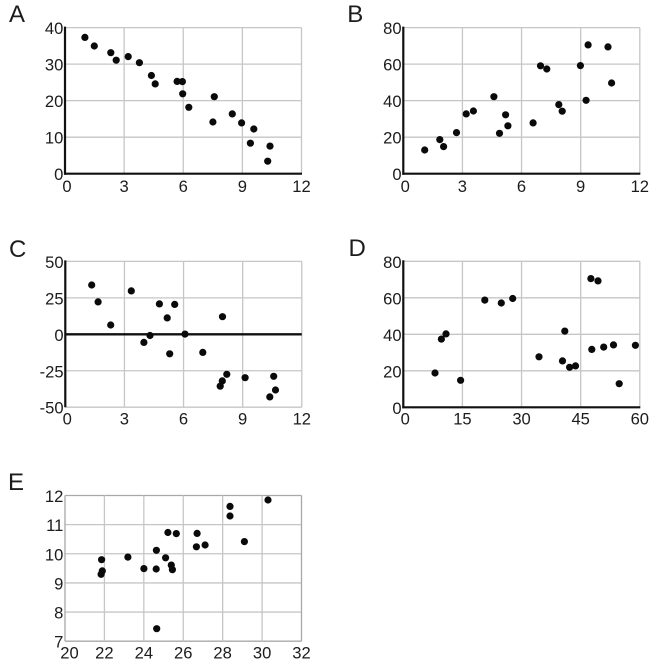  What do you see at coordinates (58, 642) in the screenshot?
I see `svg-text: 7` at bounding box center [58, 642].